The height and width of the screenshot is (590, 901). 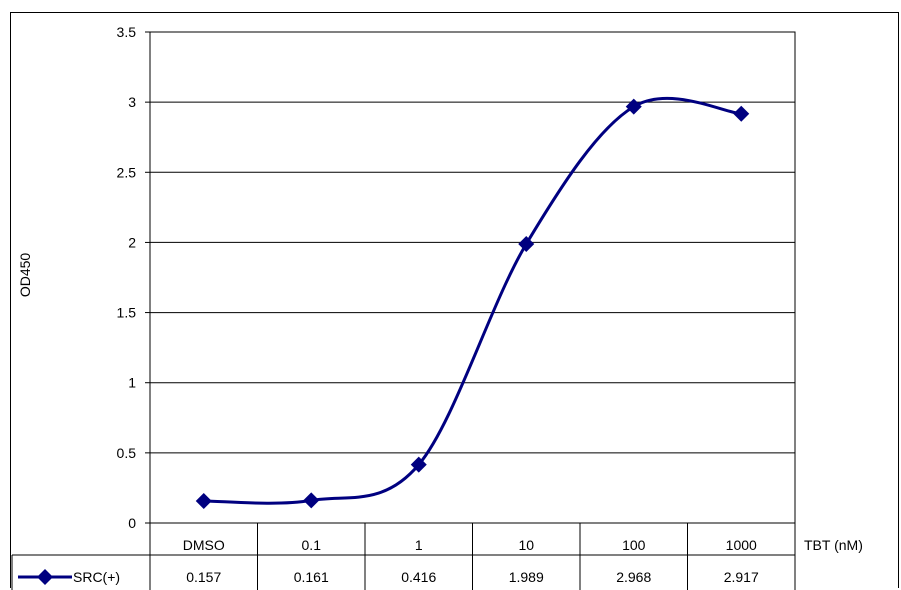 What do you see at coordinates (127, 32) in the screenshot?
I see `y-tick-label: 3.5` at bounding box center [127, 32].